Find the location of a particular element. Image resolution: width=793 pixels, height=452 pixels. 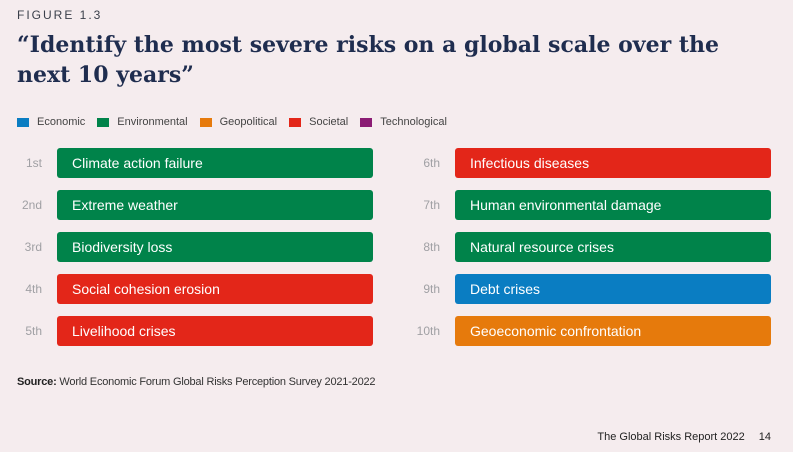

report-title: The Global Risks Report 2022 is located at coordinates (671, 437).